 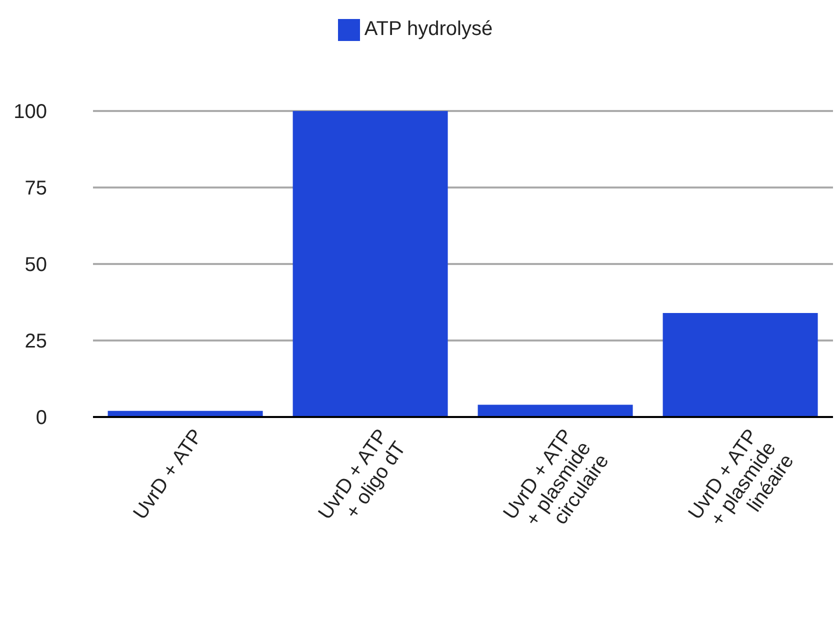 I want to click on y-tick-label: 0, so click(x=41, y=418).